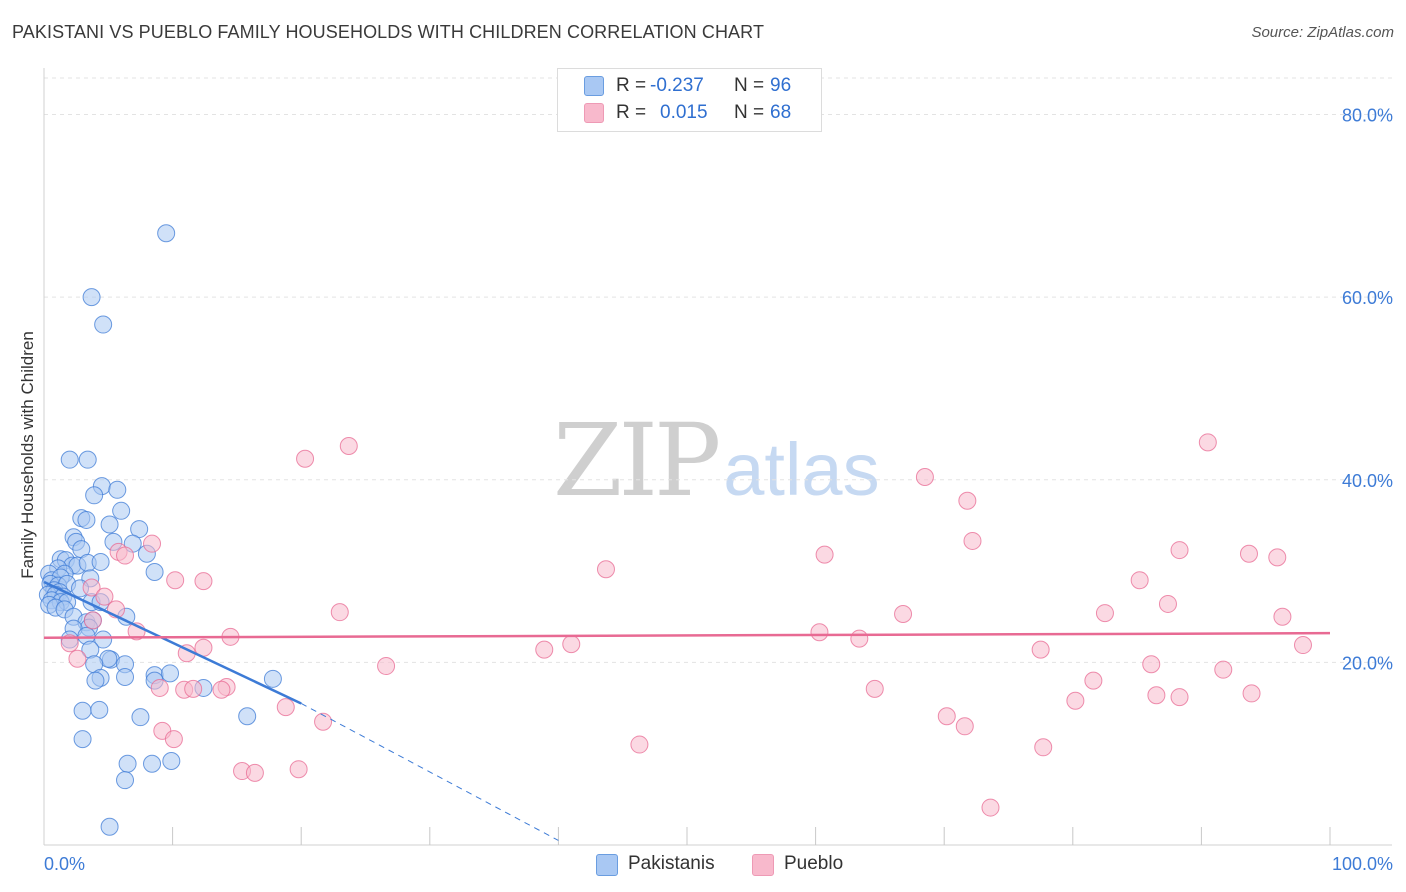 The height and width of the screenshot is (892, 1406). Describe the element at coordinates (814, 863) in the screenshot. I see `legend-label: Pueblo` at that location.